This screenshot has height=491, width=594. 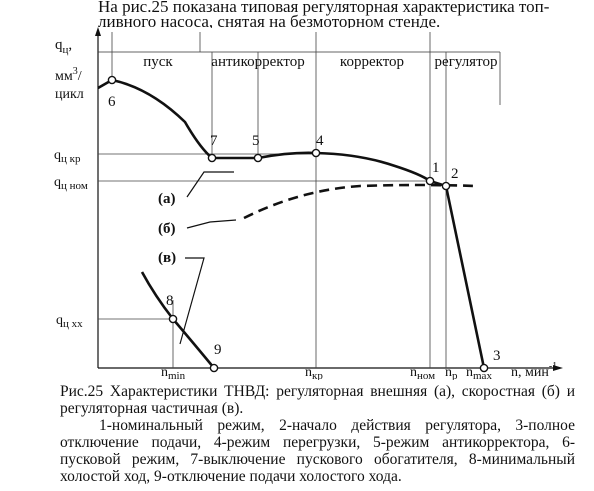 I want to click on x-tick-nkr-base: n, so click(x=308, y=372).